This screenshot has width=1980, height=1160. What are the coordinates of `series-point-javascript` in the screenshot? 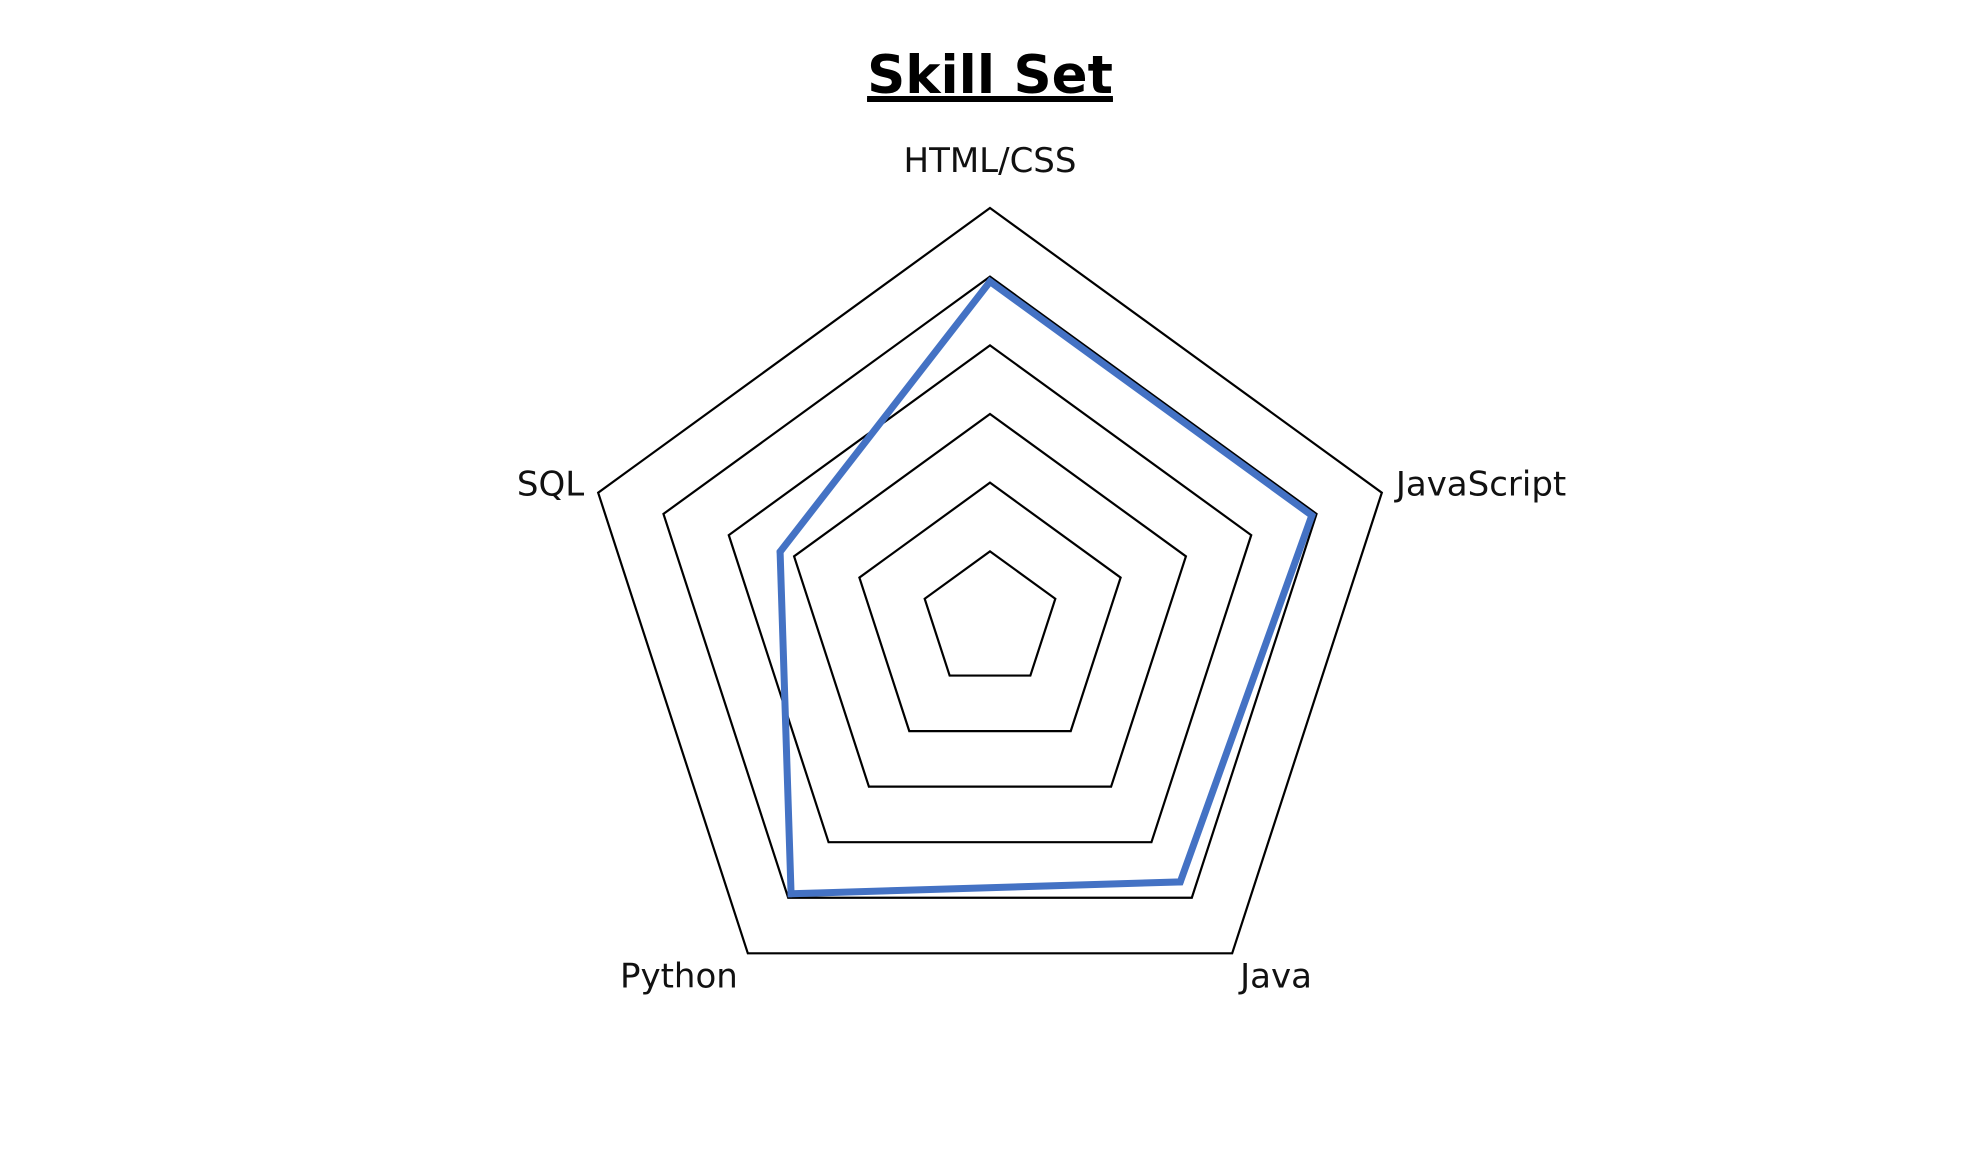 It's located at (1312, 515).